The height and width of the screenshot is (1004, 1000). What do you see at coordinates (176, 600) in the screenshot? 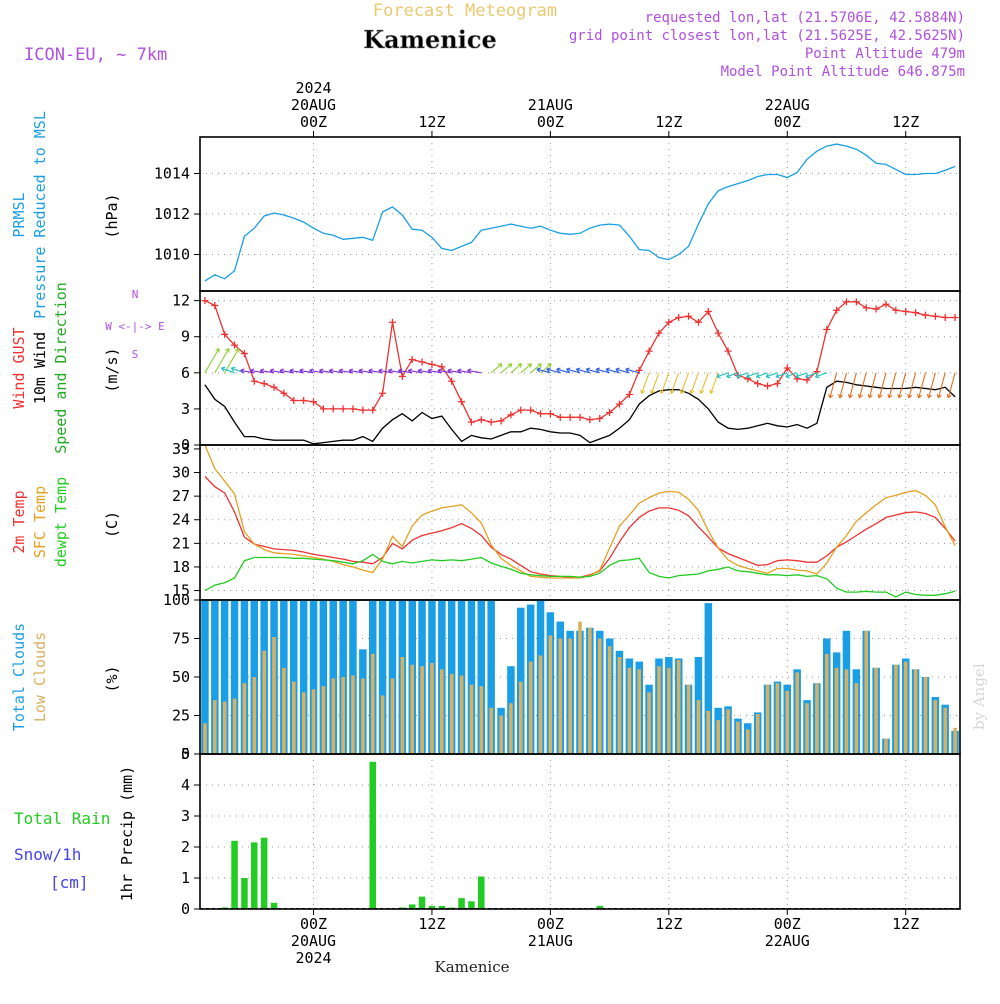
I see `y-tick-label: 100` at bounding box center [176, 600].